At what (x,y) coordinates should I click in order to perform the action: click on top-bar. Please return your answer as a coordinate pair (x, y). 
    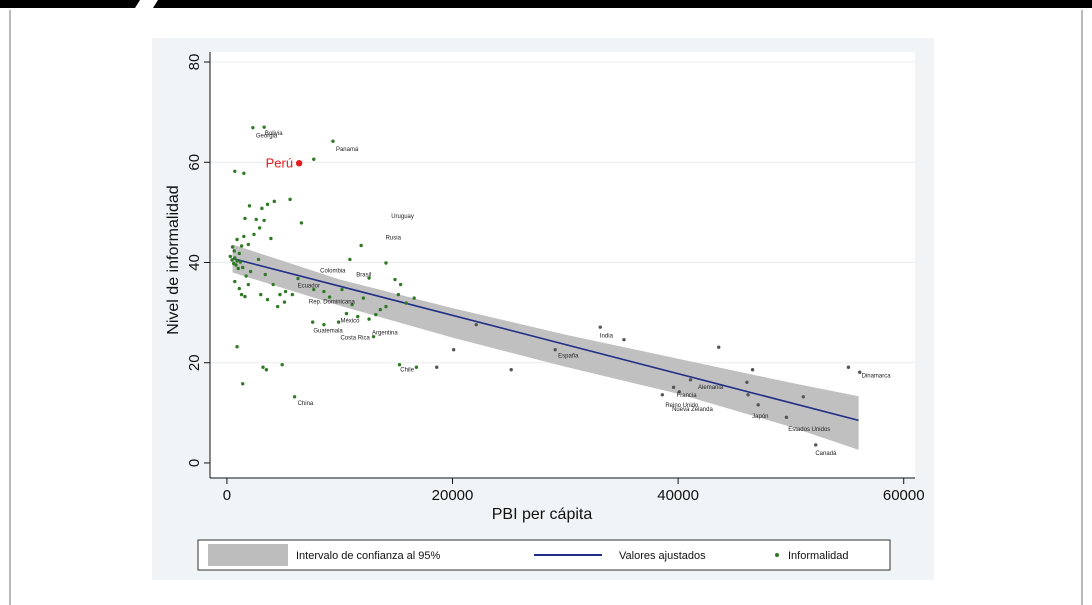
    Looking at the image, I should click on (546, 4).